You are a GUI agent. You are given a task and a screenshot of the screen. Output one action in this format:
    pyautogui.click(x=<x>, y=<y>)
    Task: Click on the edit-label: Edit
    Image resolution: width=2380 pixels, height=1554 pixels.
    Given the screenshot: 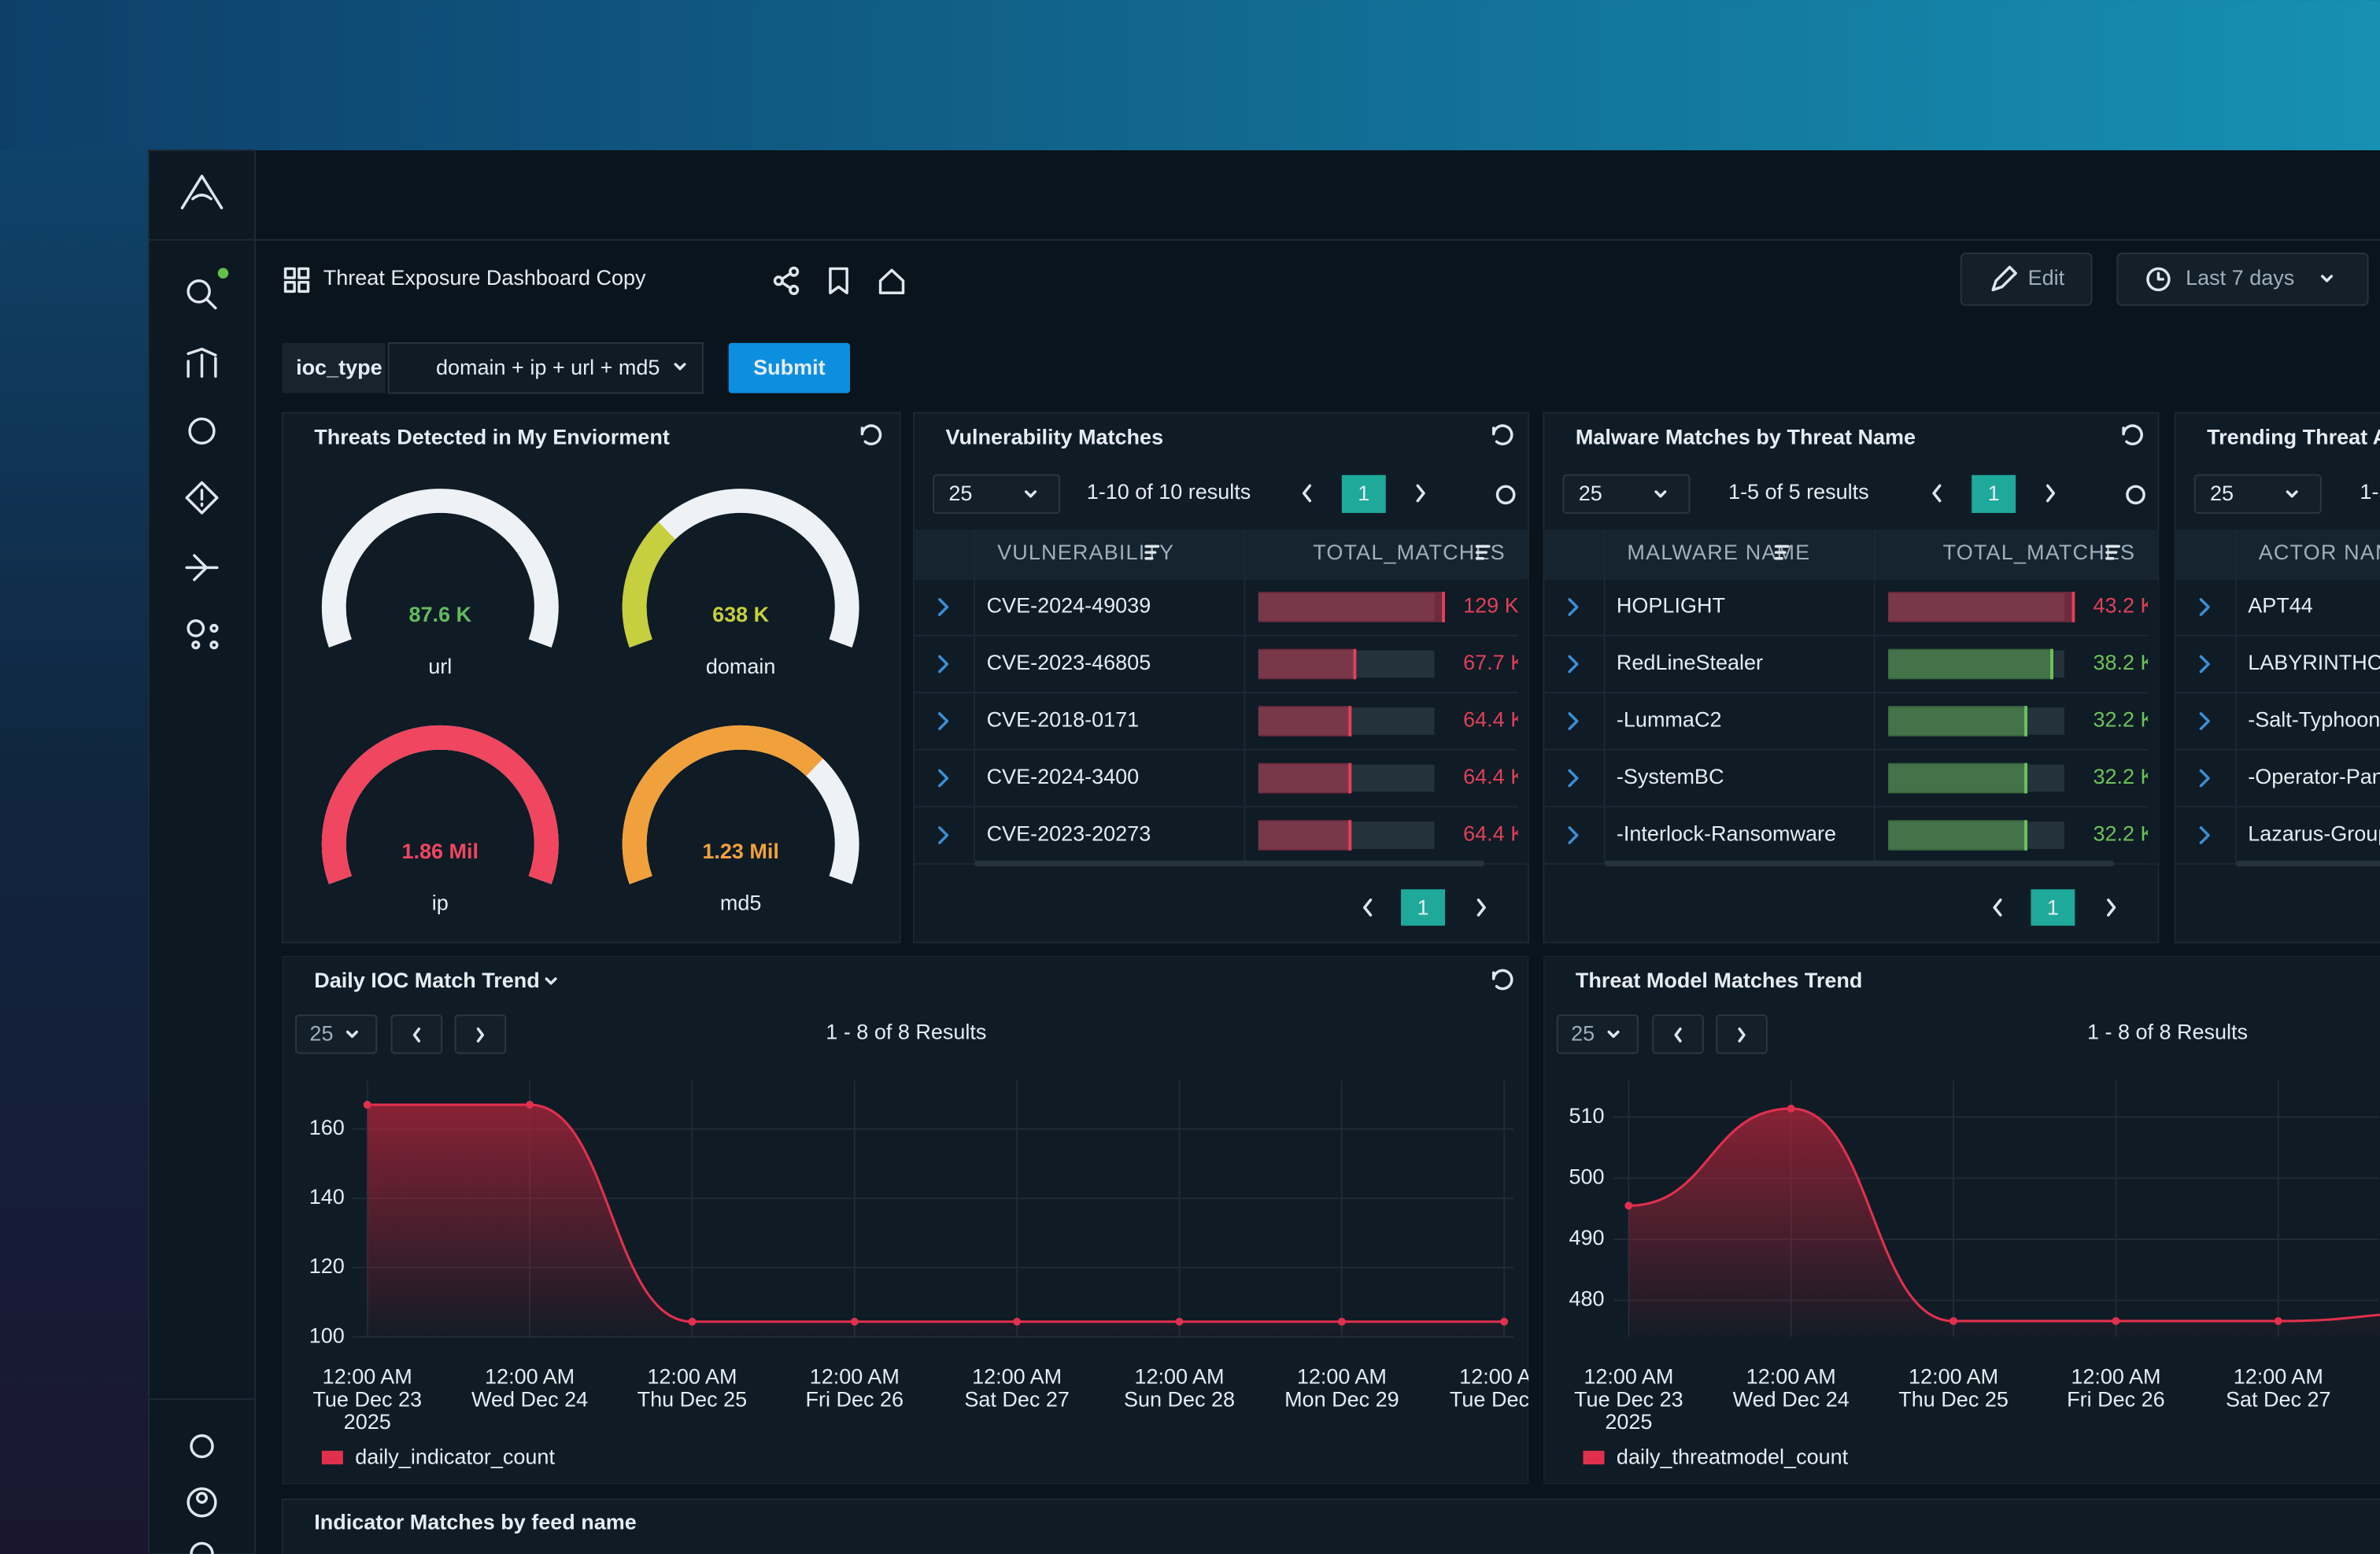 What is the action you would take?
    pyautogui.click(x=2046, y=278)
    